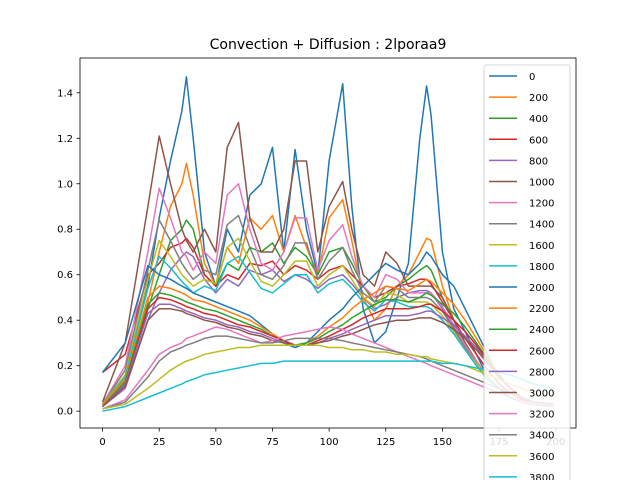 The height and width of the screenshot is (485, 640). I want to click on legend-label: 3000, so click(541, 394).